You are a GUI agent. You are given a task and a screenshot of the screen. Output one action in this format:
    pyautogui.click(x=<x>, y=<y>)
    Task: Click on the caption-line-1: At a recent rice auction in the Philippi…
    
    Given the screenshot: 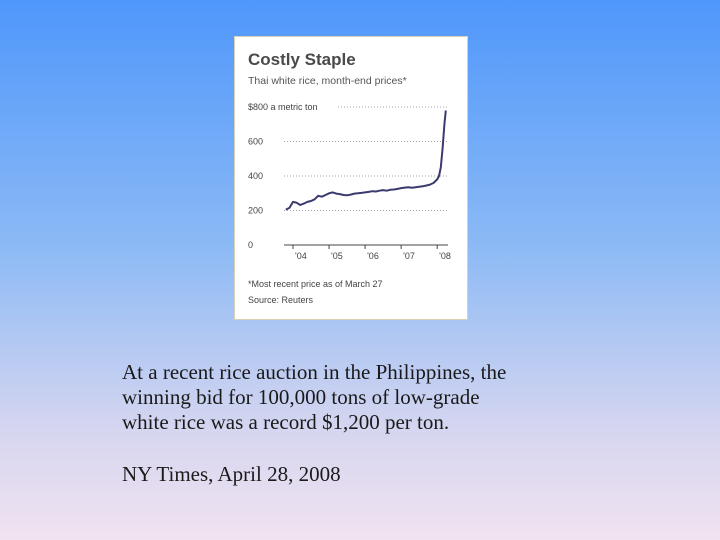 What is the action you would take?
    pyautogui.click(x=314, y=372)
    